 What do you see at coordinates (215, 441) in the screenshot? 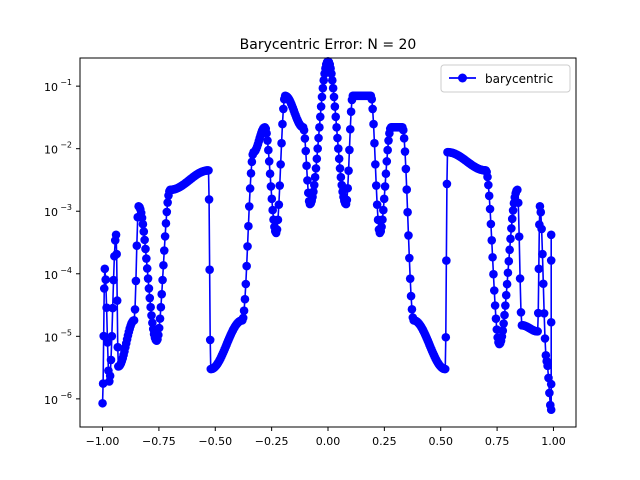
I see `x-tick-label: −0.50` at bounding box center [215, 441].